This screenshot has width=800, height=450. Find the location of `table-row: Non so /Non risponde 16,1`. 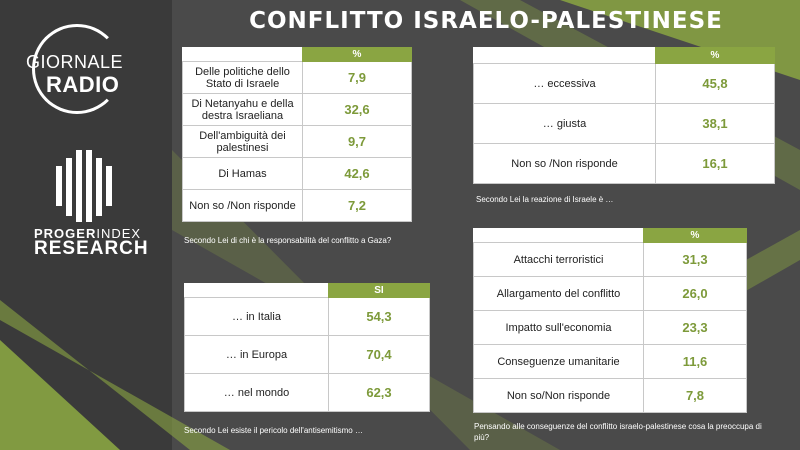

table-row: Non so /Non risponde 16,1 is located at coordinates (624, 163).